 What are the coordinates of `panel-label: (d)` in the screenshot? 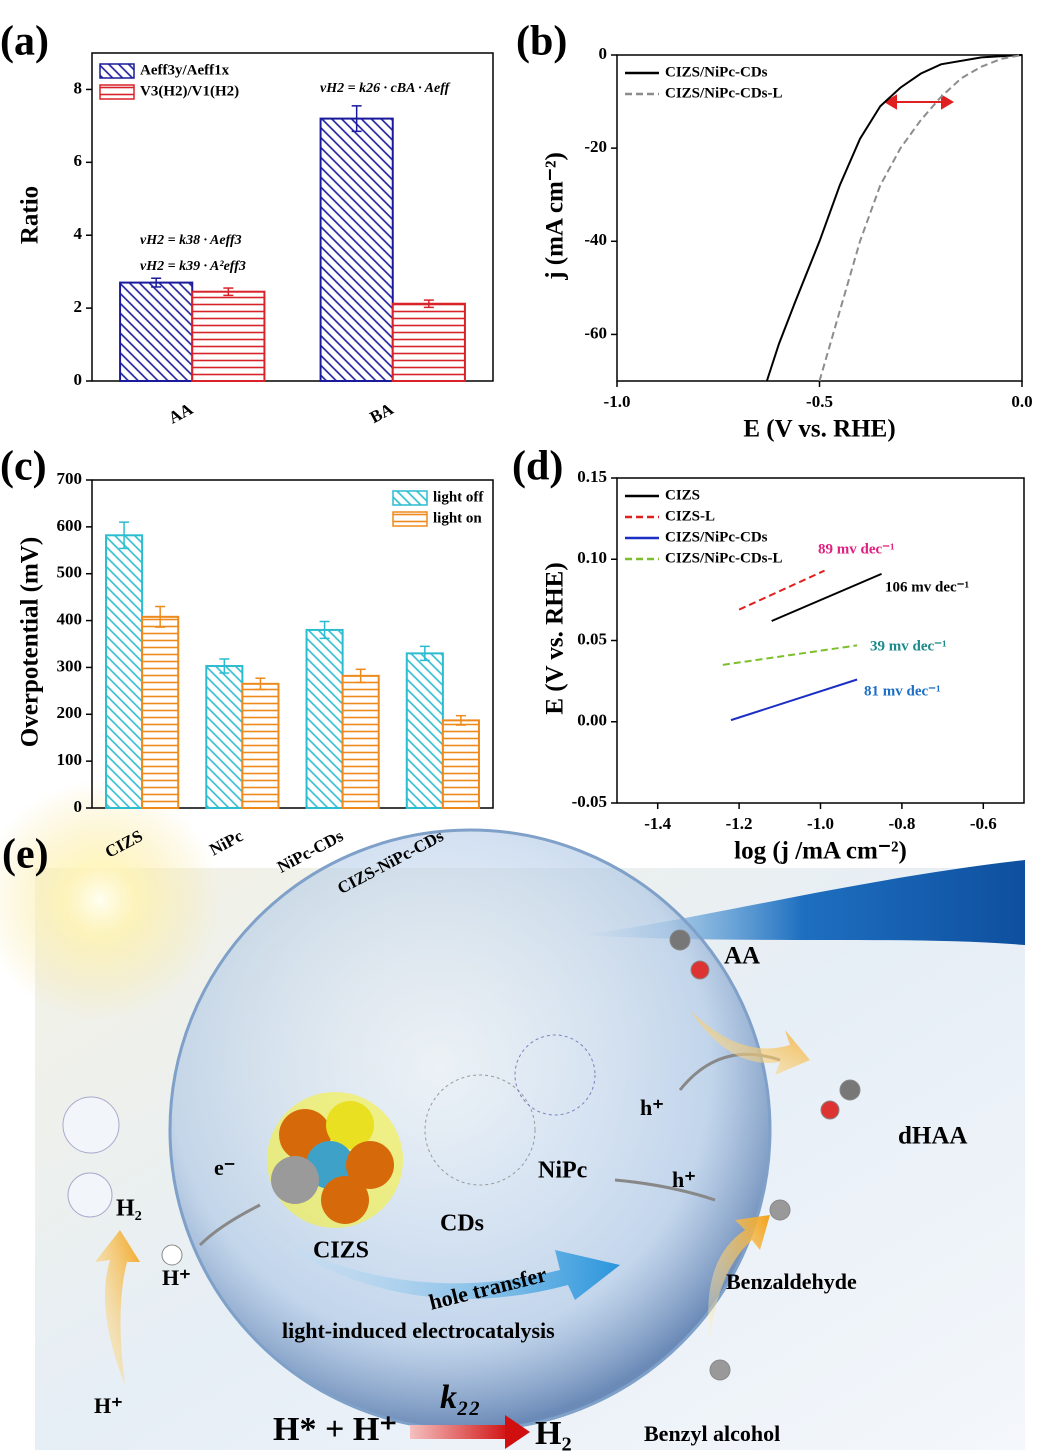 It's located at (537, 467).